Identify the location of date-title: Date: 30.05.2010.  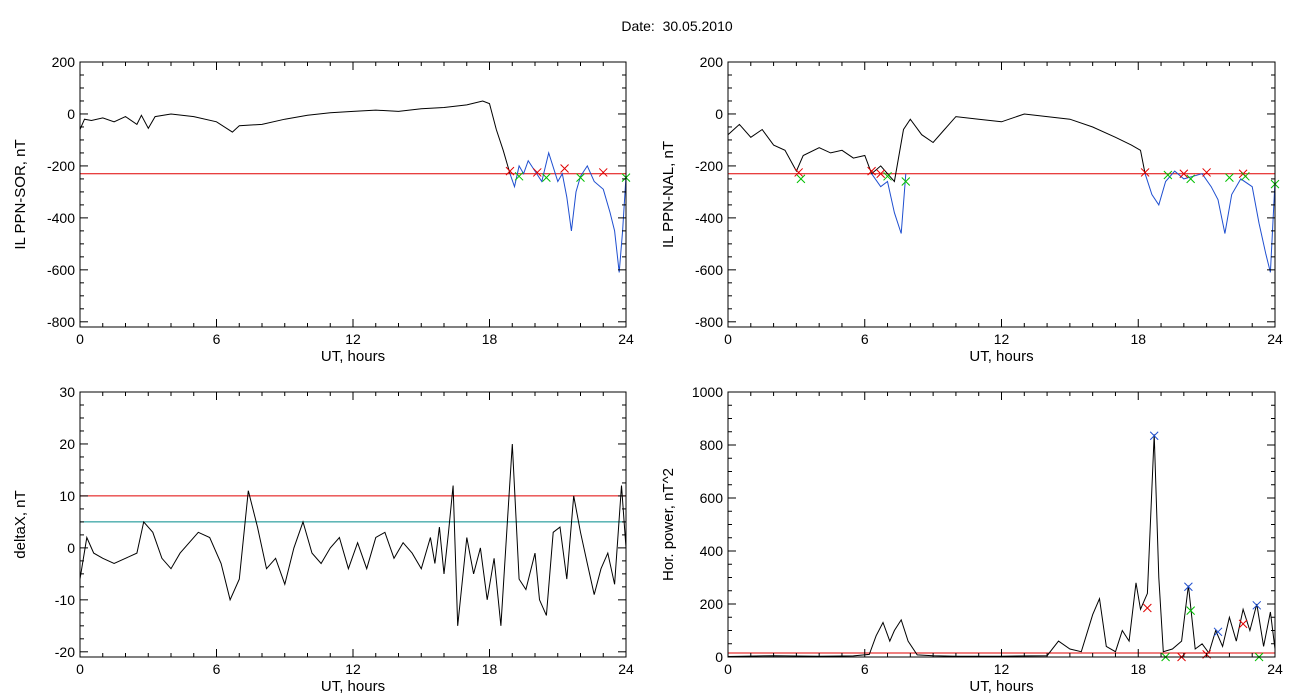
(650, 26).